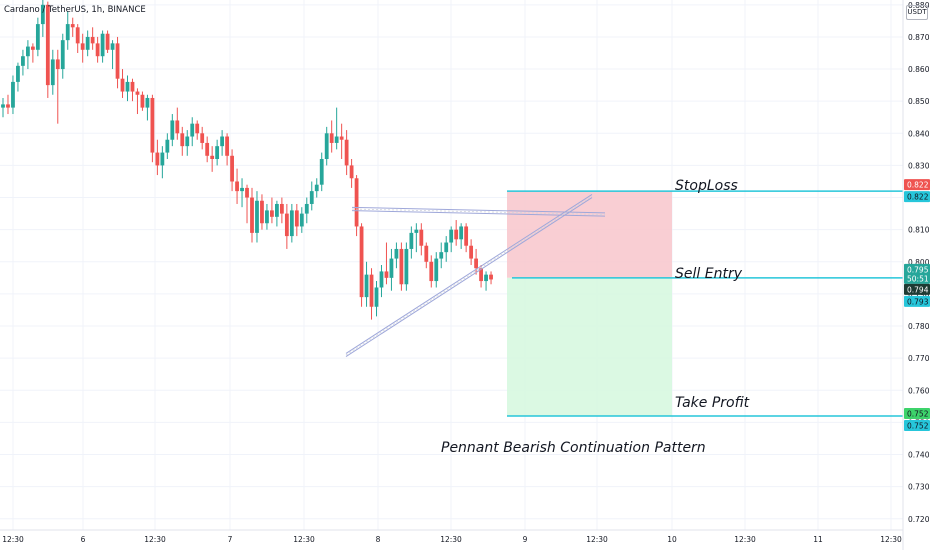 The width and height of the screenshot is (932, 550). I want to click on x-tick-label: 10, so click(672, 539).